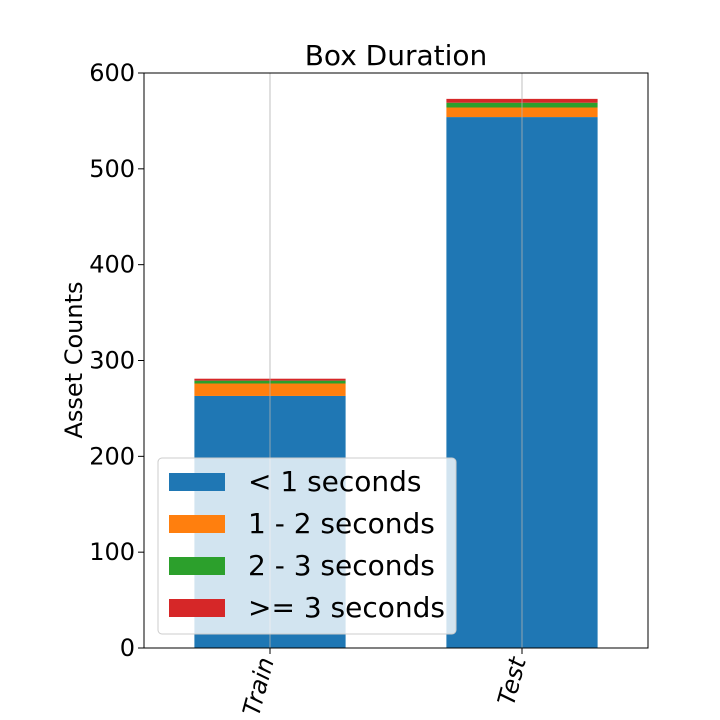 This screenshot has height=720, width=720. I want to click on y-tick-label: 100, so click(112, 552).